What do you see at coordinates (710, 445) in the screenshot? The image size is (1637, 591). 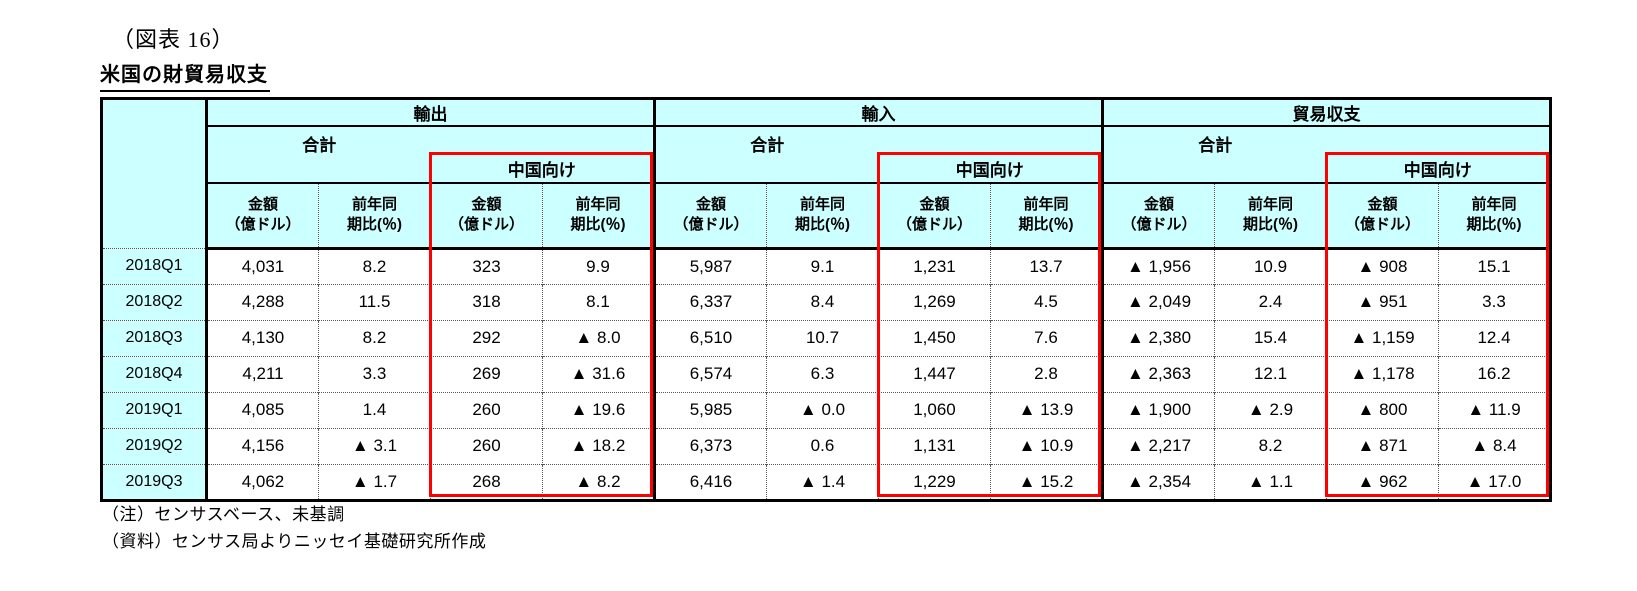 I see `value-cell: 6,373` at bounding box center [710, 445].